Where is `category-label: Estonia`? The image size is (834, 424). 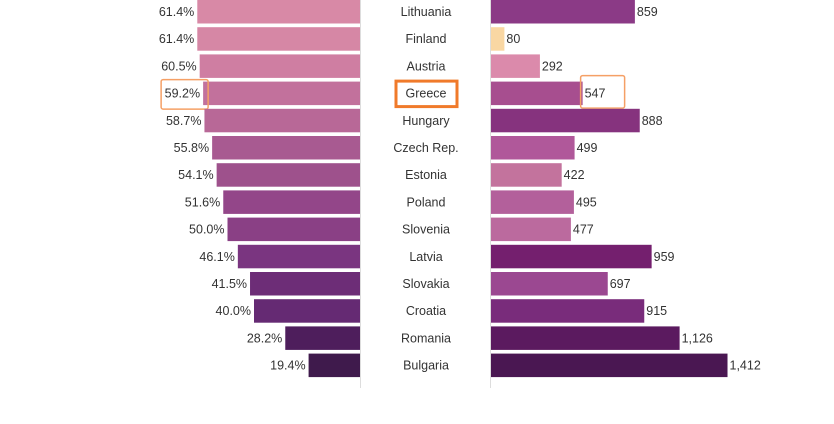
category-label: Estonia is located at coordinates (426, 175).